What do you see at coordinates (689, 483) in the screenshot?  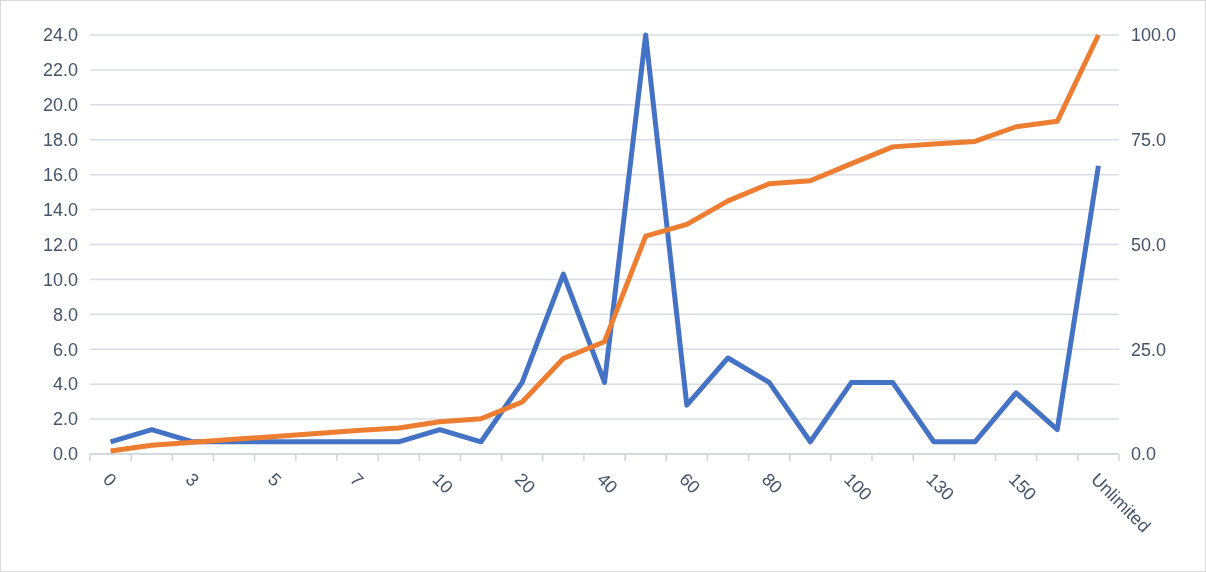 I see `x-tick-label: 60` at bounding box center [689, 483].